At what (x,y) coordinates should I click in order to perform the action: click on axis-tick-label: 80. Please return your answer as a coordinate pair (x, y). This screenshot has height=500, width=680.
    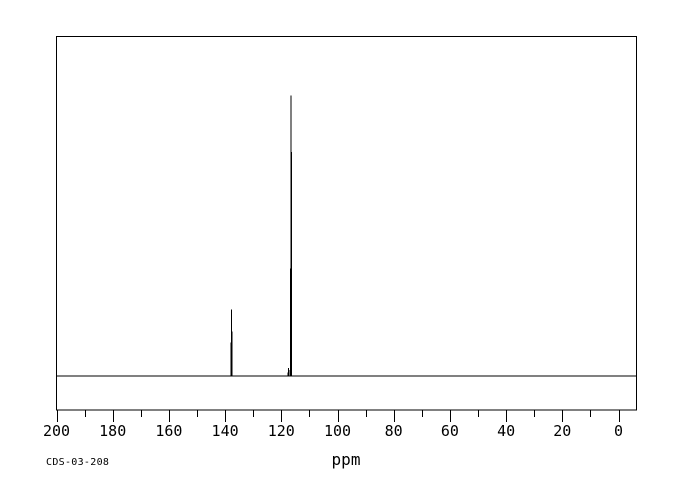
    Looking at the image, I should click on (393, 431).